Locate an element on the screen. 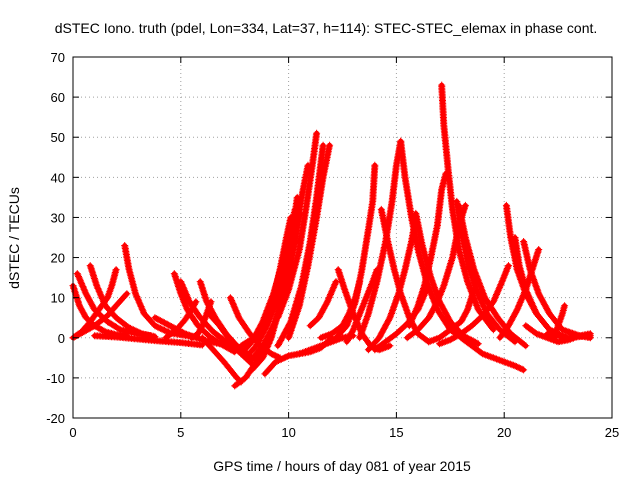 This screenshot has width=640, height=480. x-tick-label: 10 is located at coordinates (288, 432).